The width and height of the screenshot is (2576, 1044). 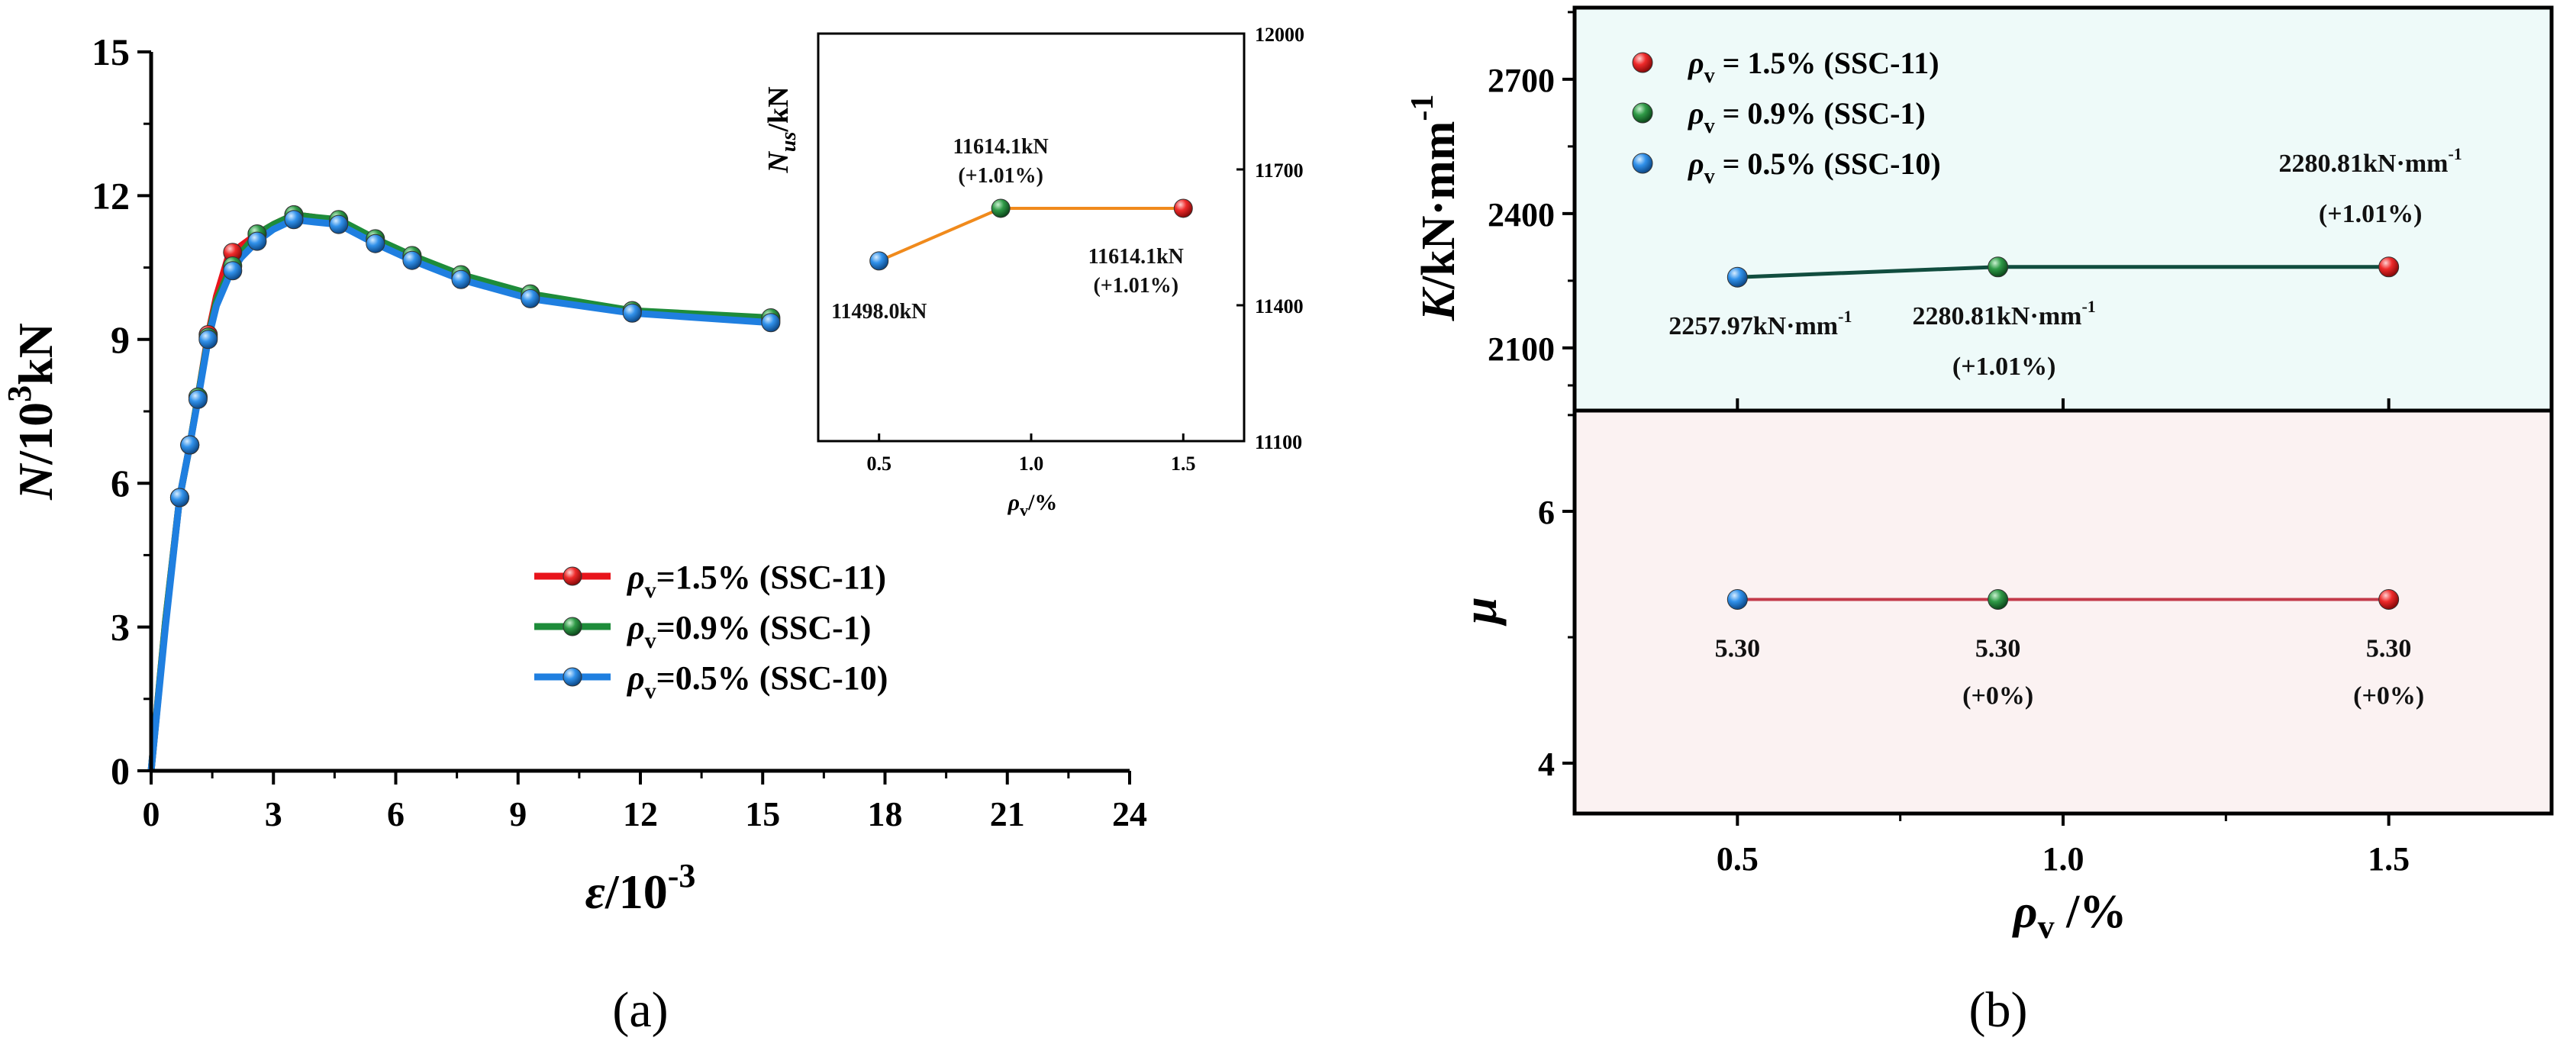 What do you see at coordinates (763, 813) in the screenshot?
I see `x-tick-label-15: 15` at bounding box center [763, 813].